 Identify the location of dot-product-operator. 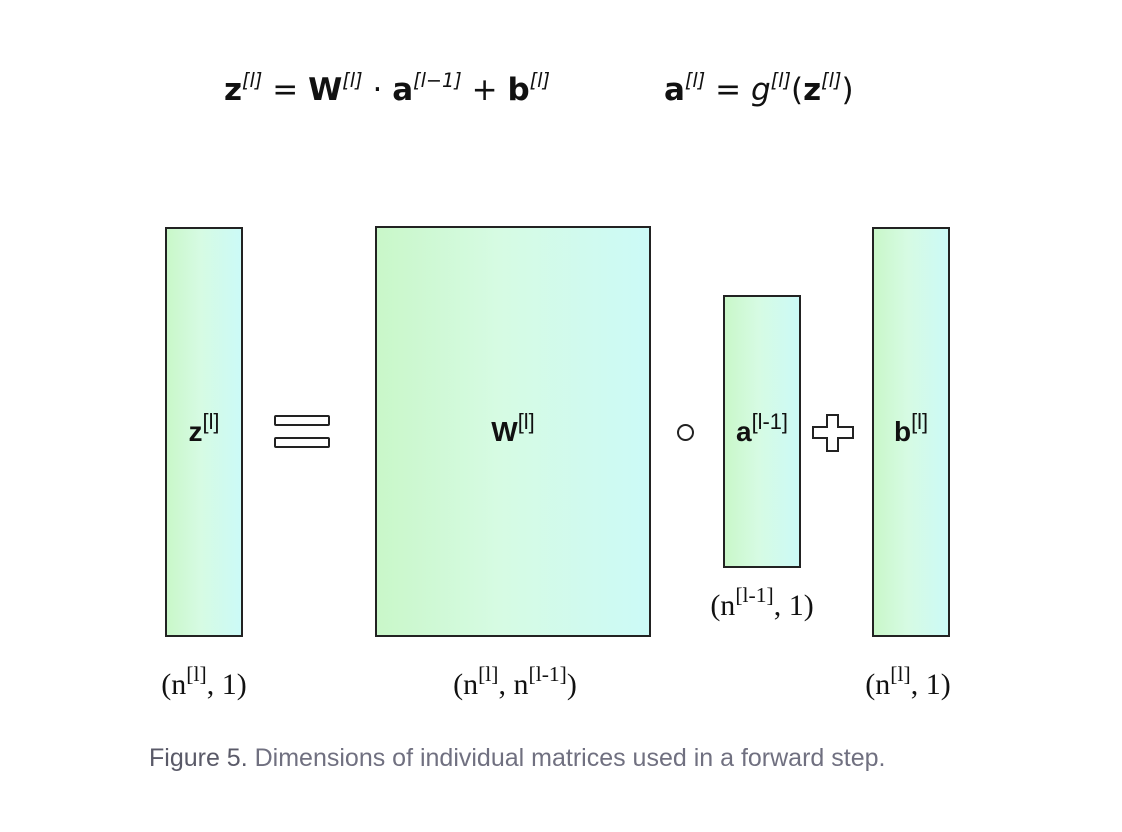
(685, 432).